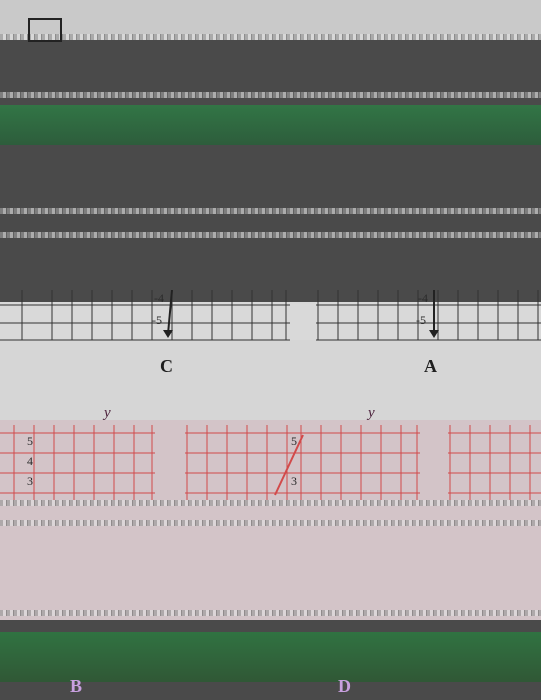 The image size is (541, 700). What do you see at coordinates (270, 657) in the screenshot?
I see `green-stripe-bottom` at bounding box center [270, 657].